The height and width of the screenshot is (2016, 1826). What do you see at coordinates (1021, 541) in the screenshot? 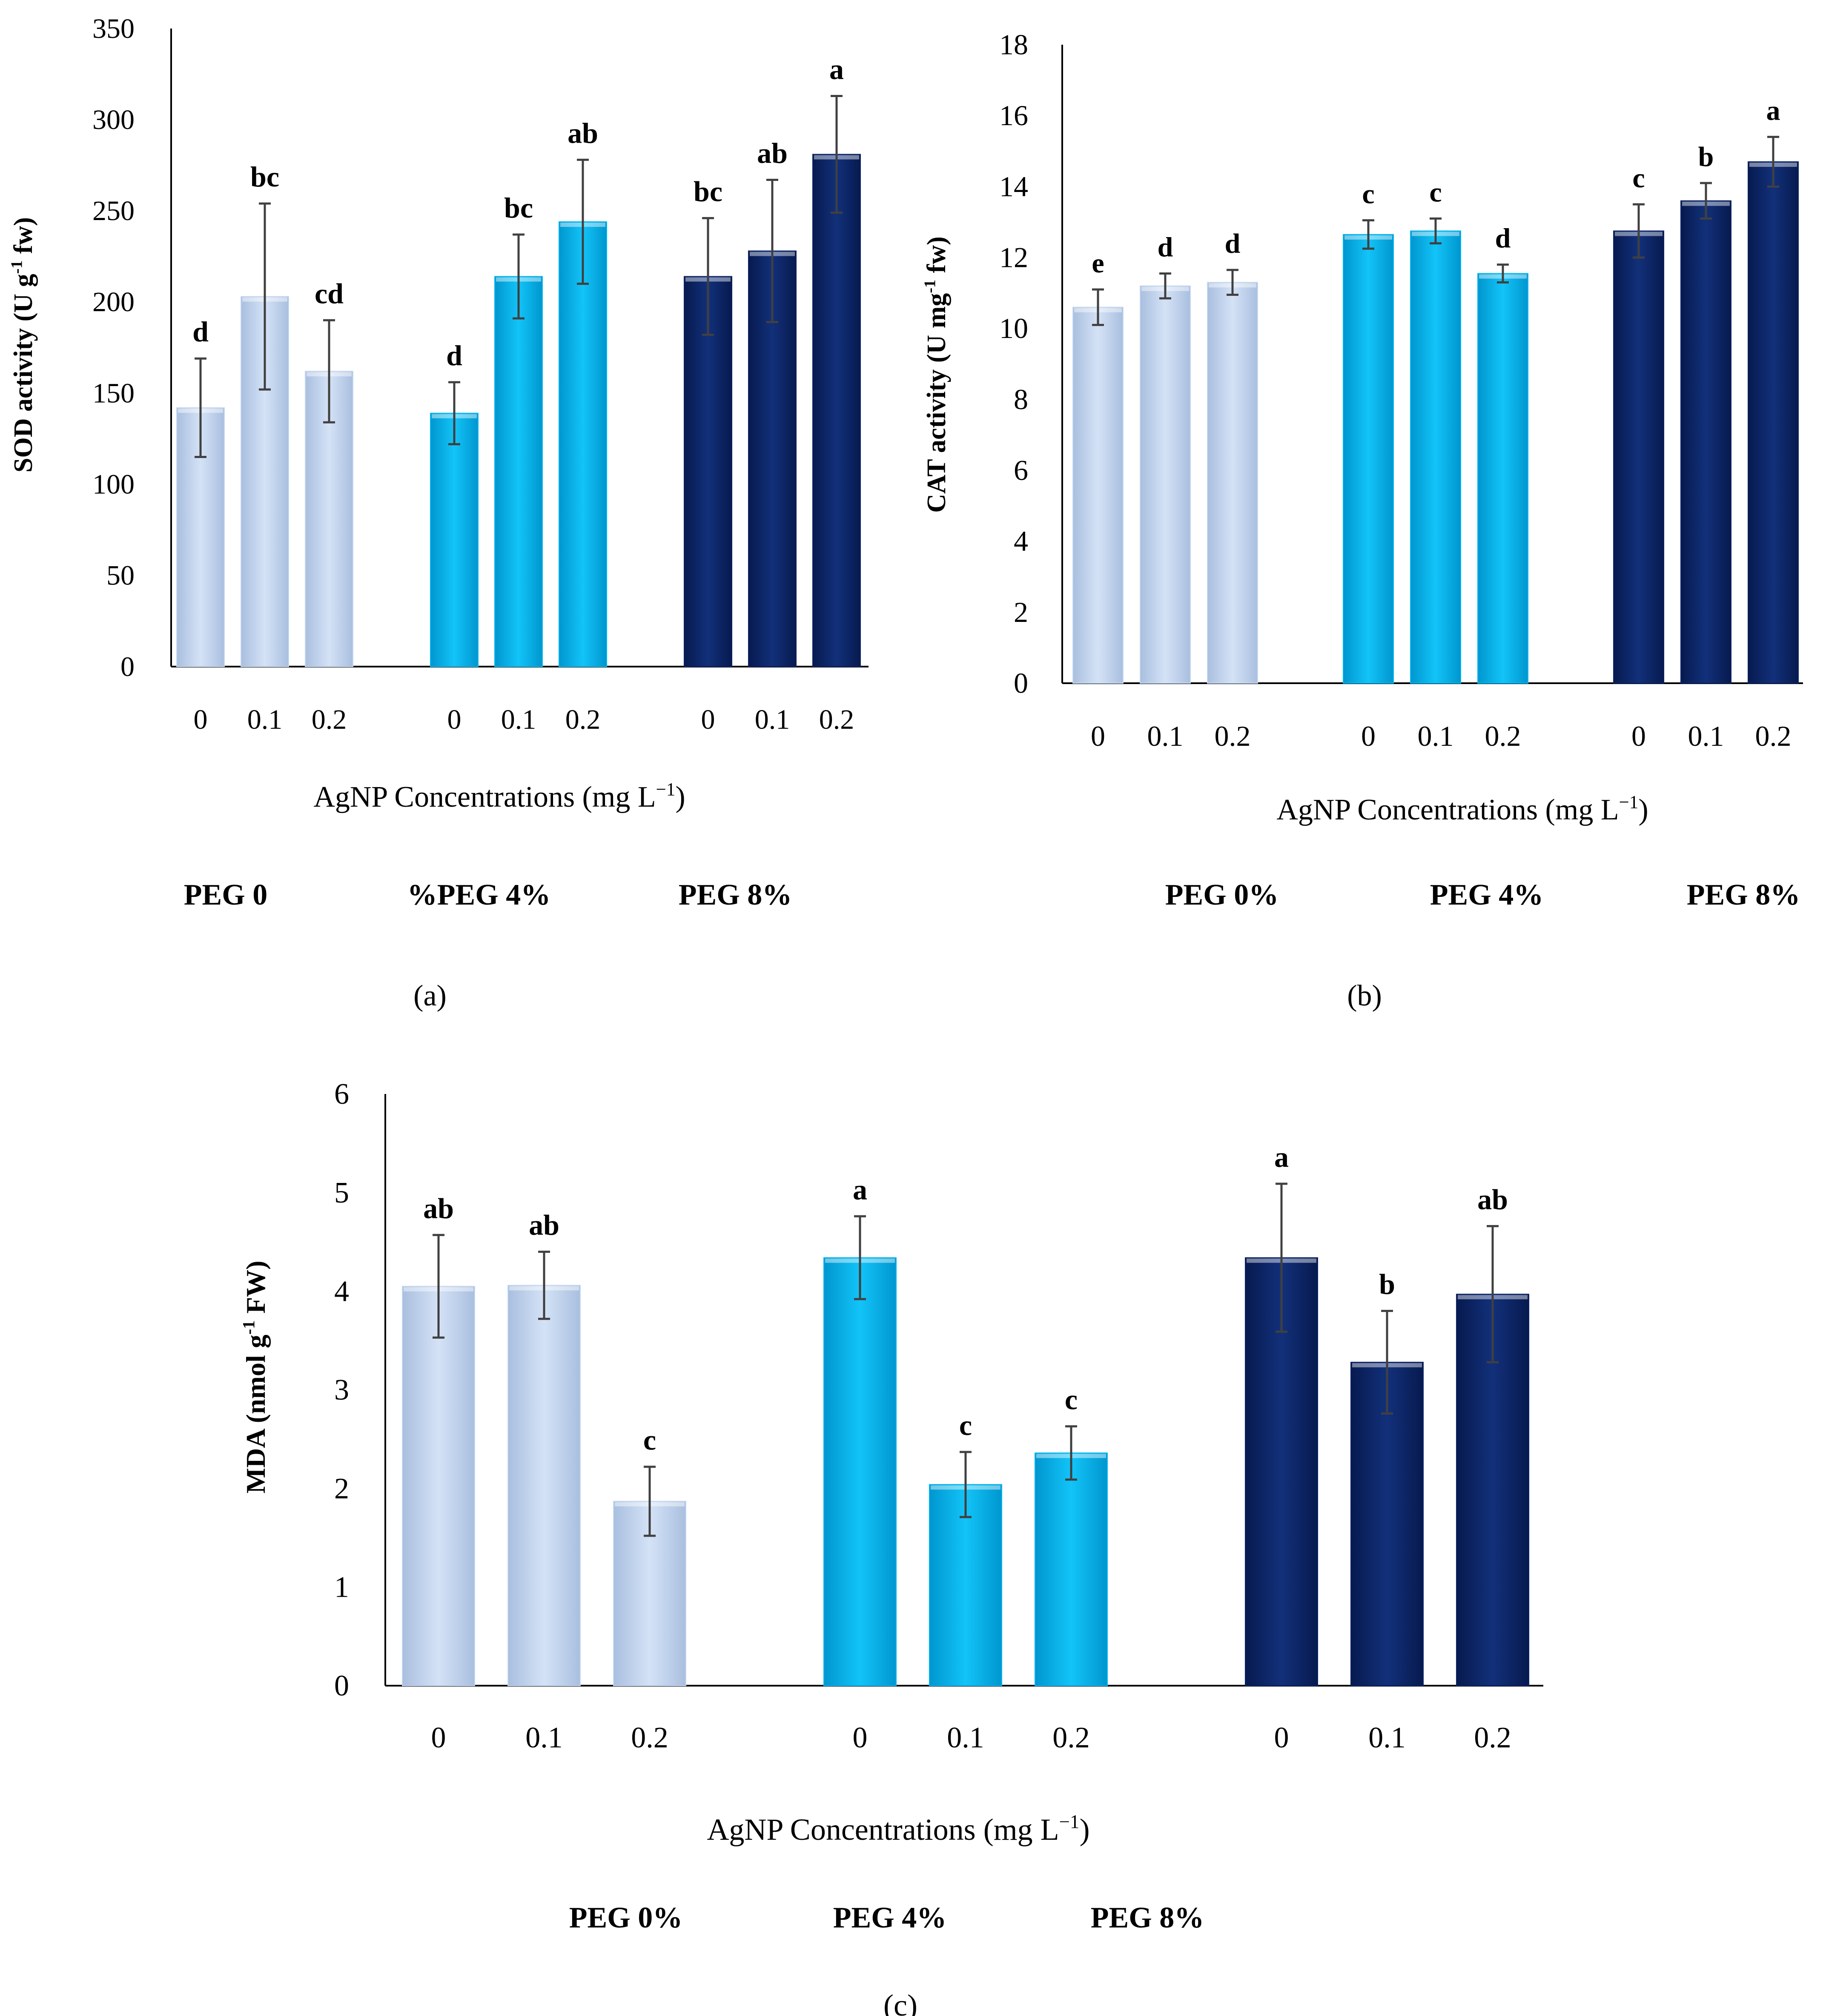
I see `y-tick-label: 4` at bounding box center [1021, 541].